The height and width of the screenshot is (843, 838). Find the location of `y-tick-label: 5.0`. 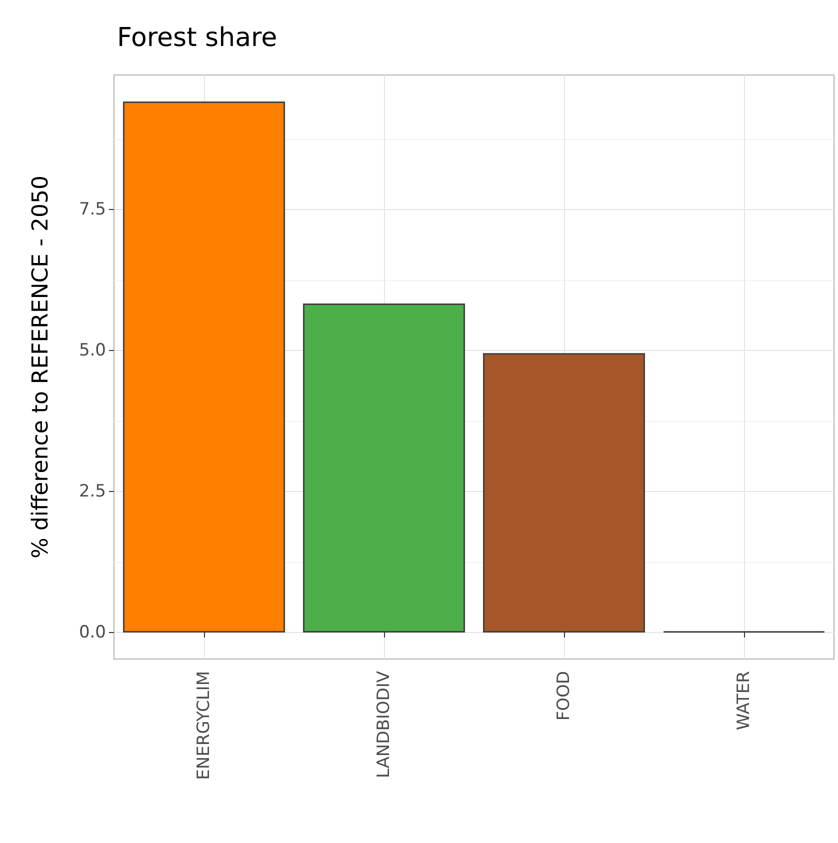

y-tick-label: 5.0 is located at coordinates (92, 350).